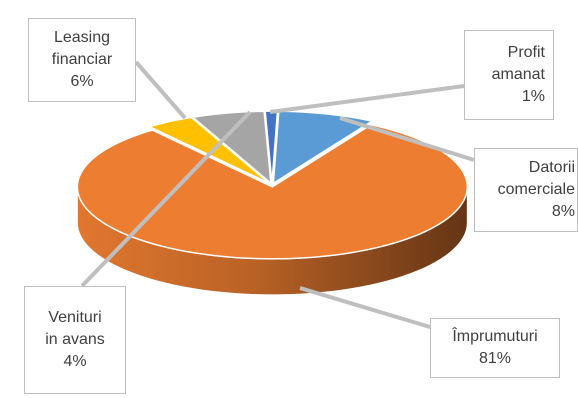  Describe the element at coordinates (563, 211) in the screenshot. I see `label-percent: 8%` at that location.